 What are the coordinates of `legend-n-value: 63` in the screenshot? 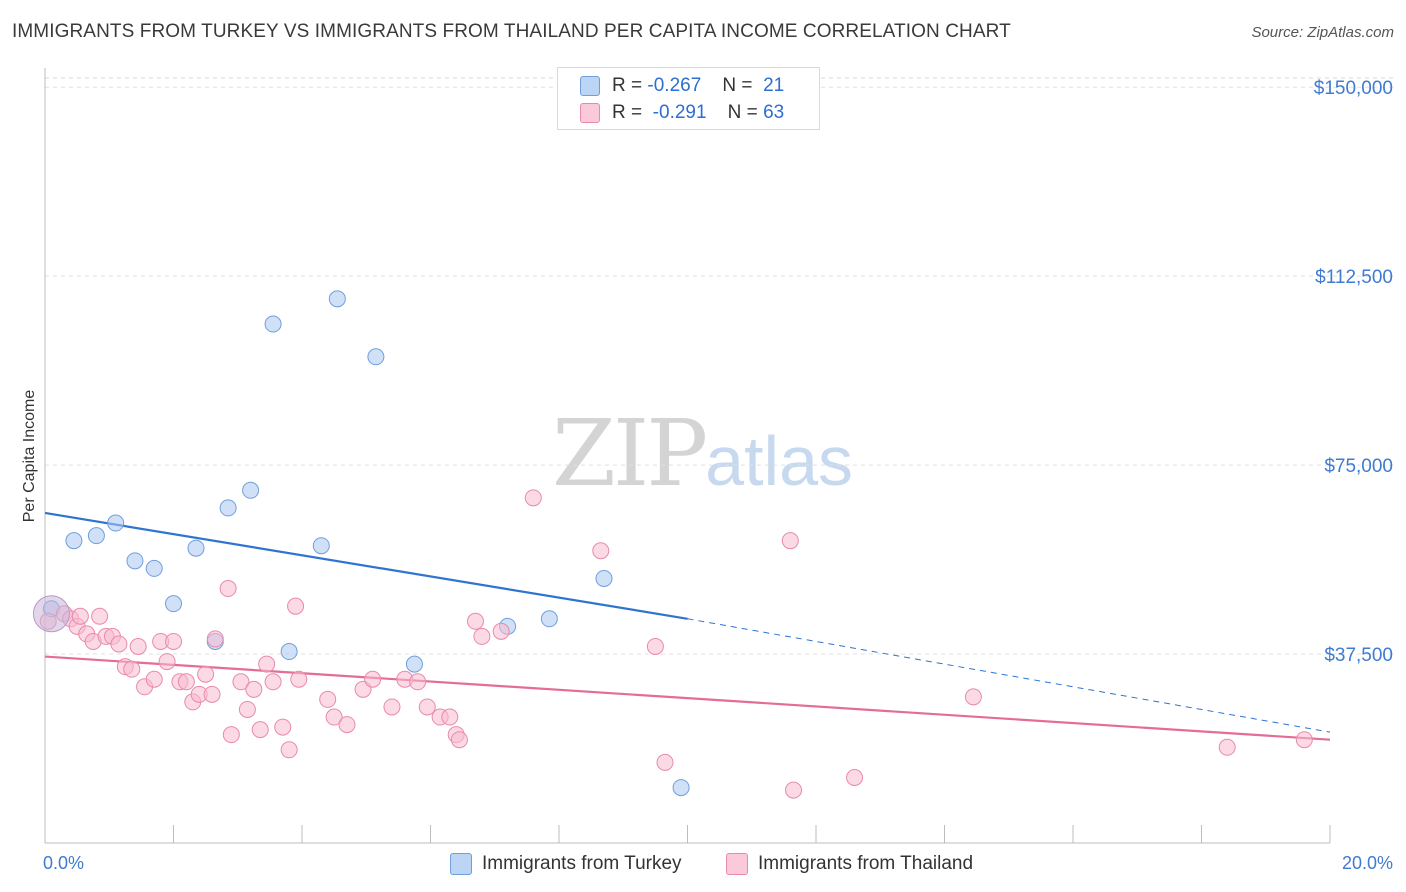 It's located at (774, 112).